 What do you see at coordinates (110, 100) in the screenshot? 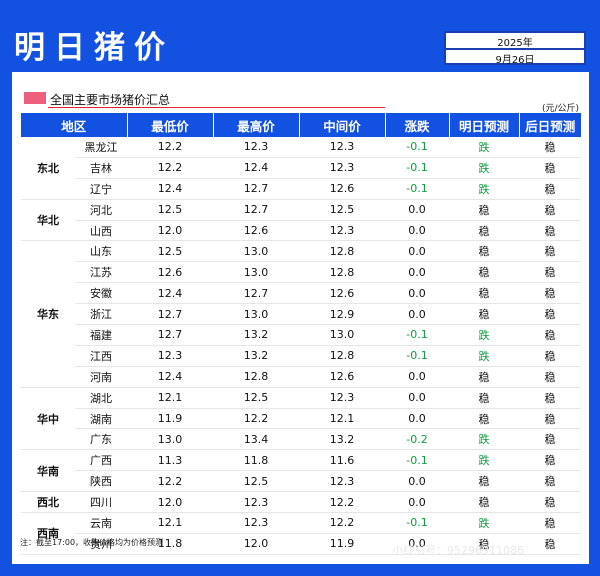
I see `section-title: 全国主要市场猪价汇总` at bounding box center [110, 100].